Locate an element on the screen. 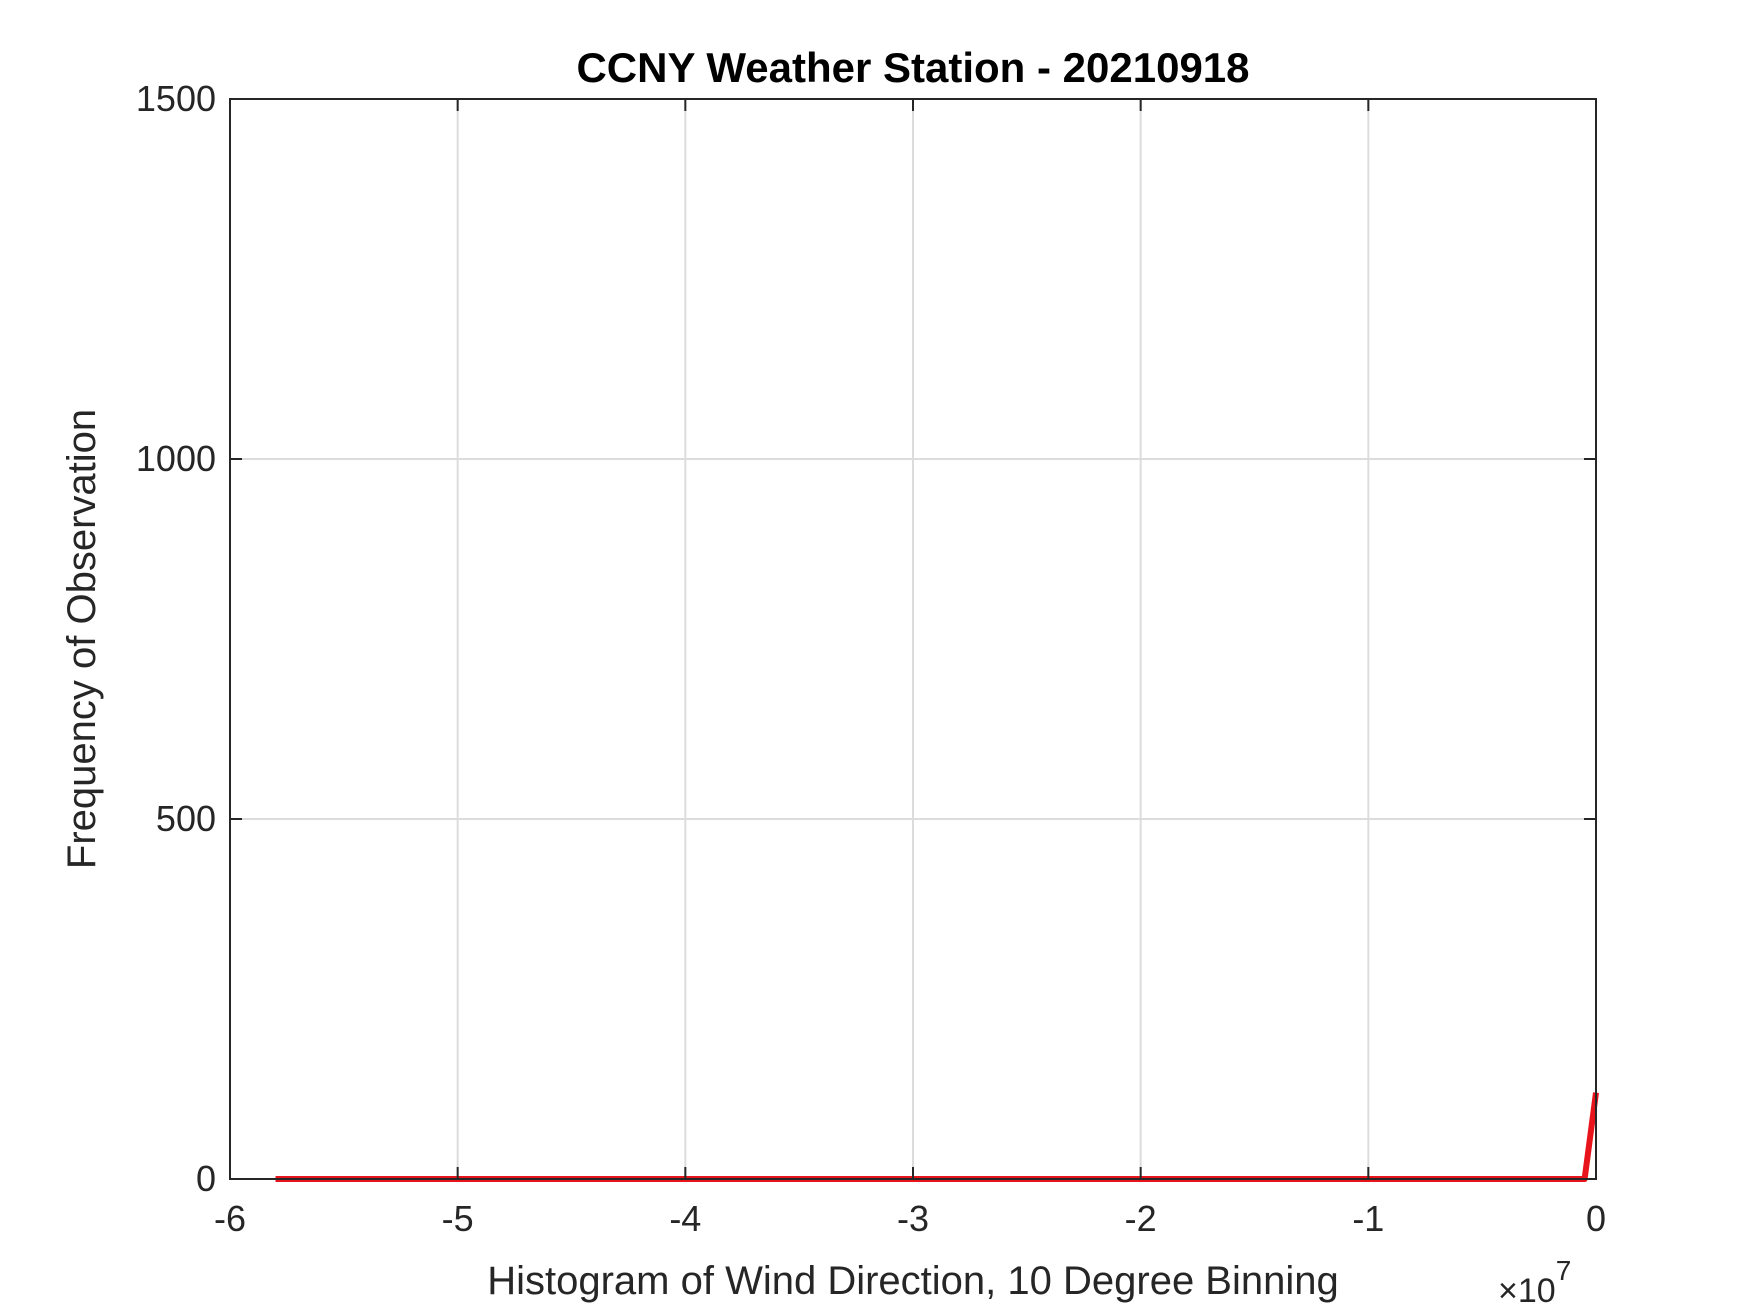 This screenshot has height=1313, width=1750. x-tick-label: -5 is located at coordinates (458, 1218).